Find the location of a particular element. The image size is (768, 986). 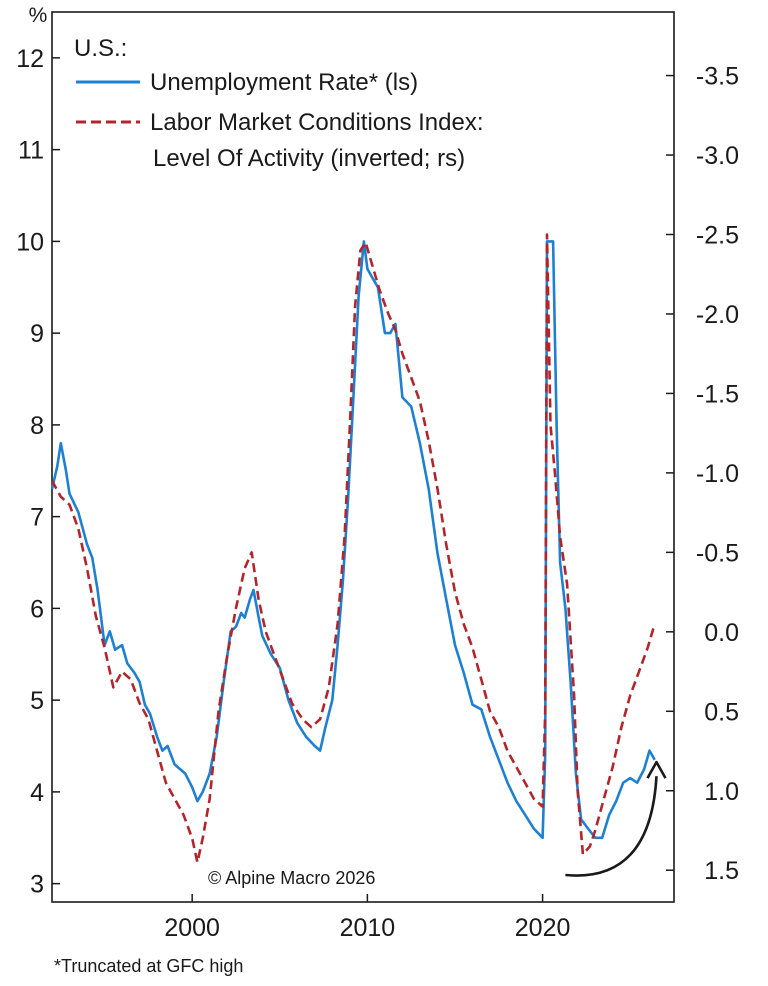

region-label: U.S.: is located at coordinates (100, 48).